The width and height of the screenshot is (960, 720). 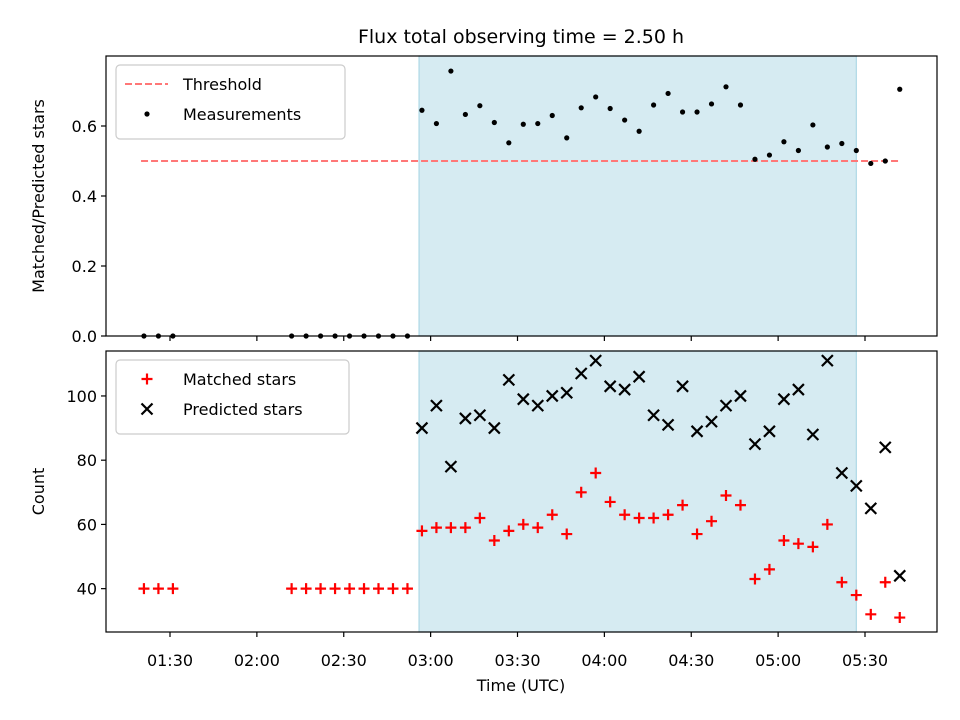 What do you see at coordinates (170, 660) in the screenshot?
I see `x-tick-label: 01:30` at bounding box center [170, 660].